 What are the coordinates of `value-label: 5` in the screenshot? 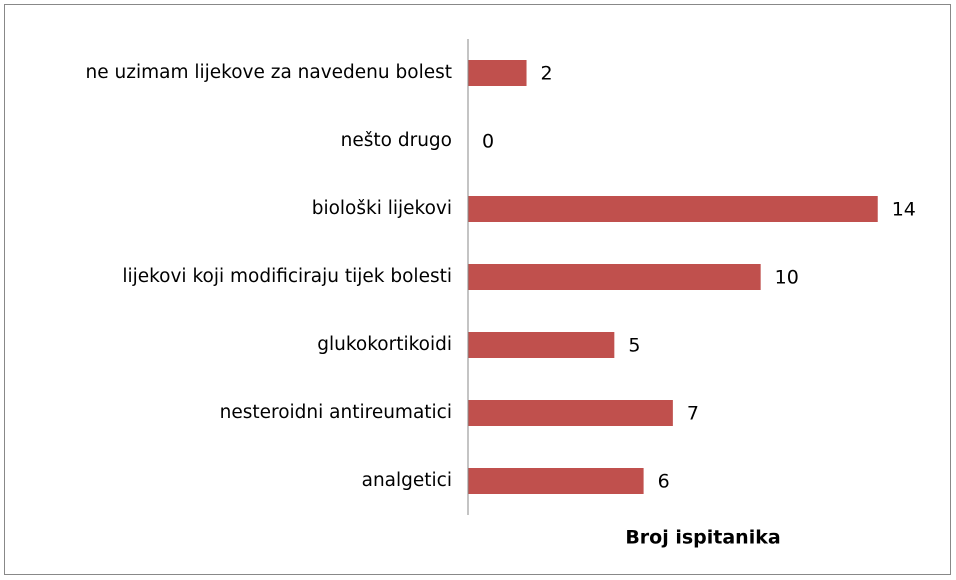 It's located at (634, 346).